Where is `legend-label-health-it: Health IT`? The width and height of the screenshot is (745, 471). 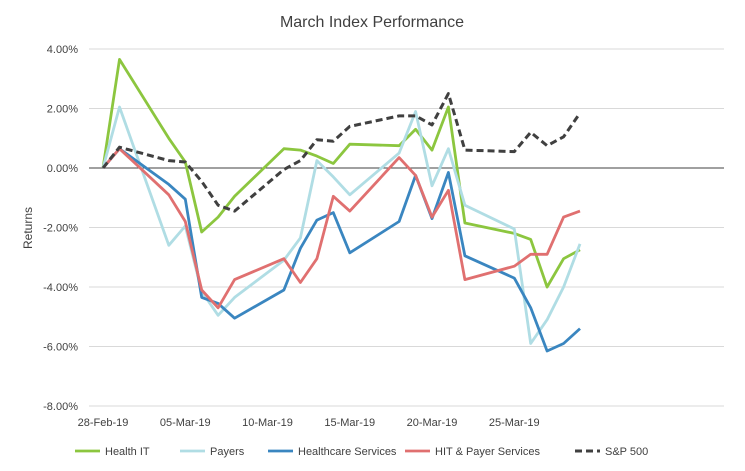
legend-label-health-it: Health IT is located at coordinates (127, 452).